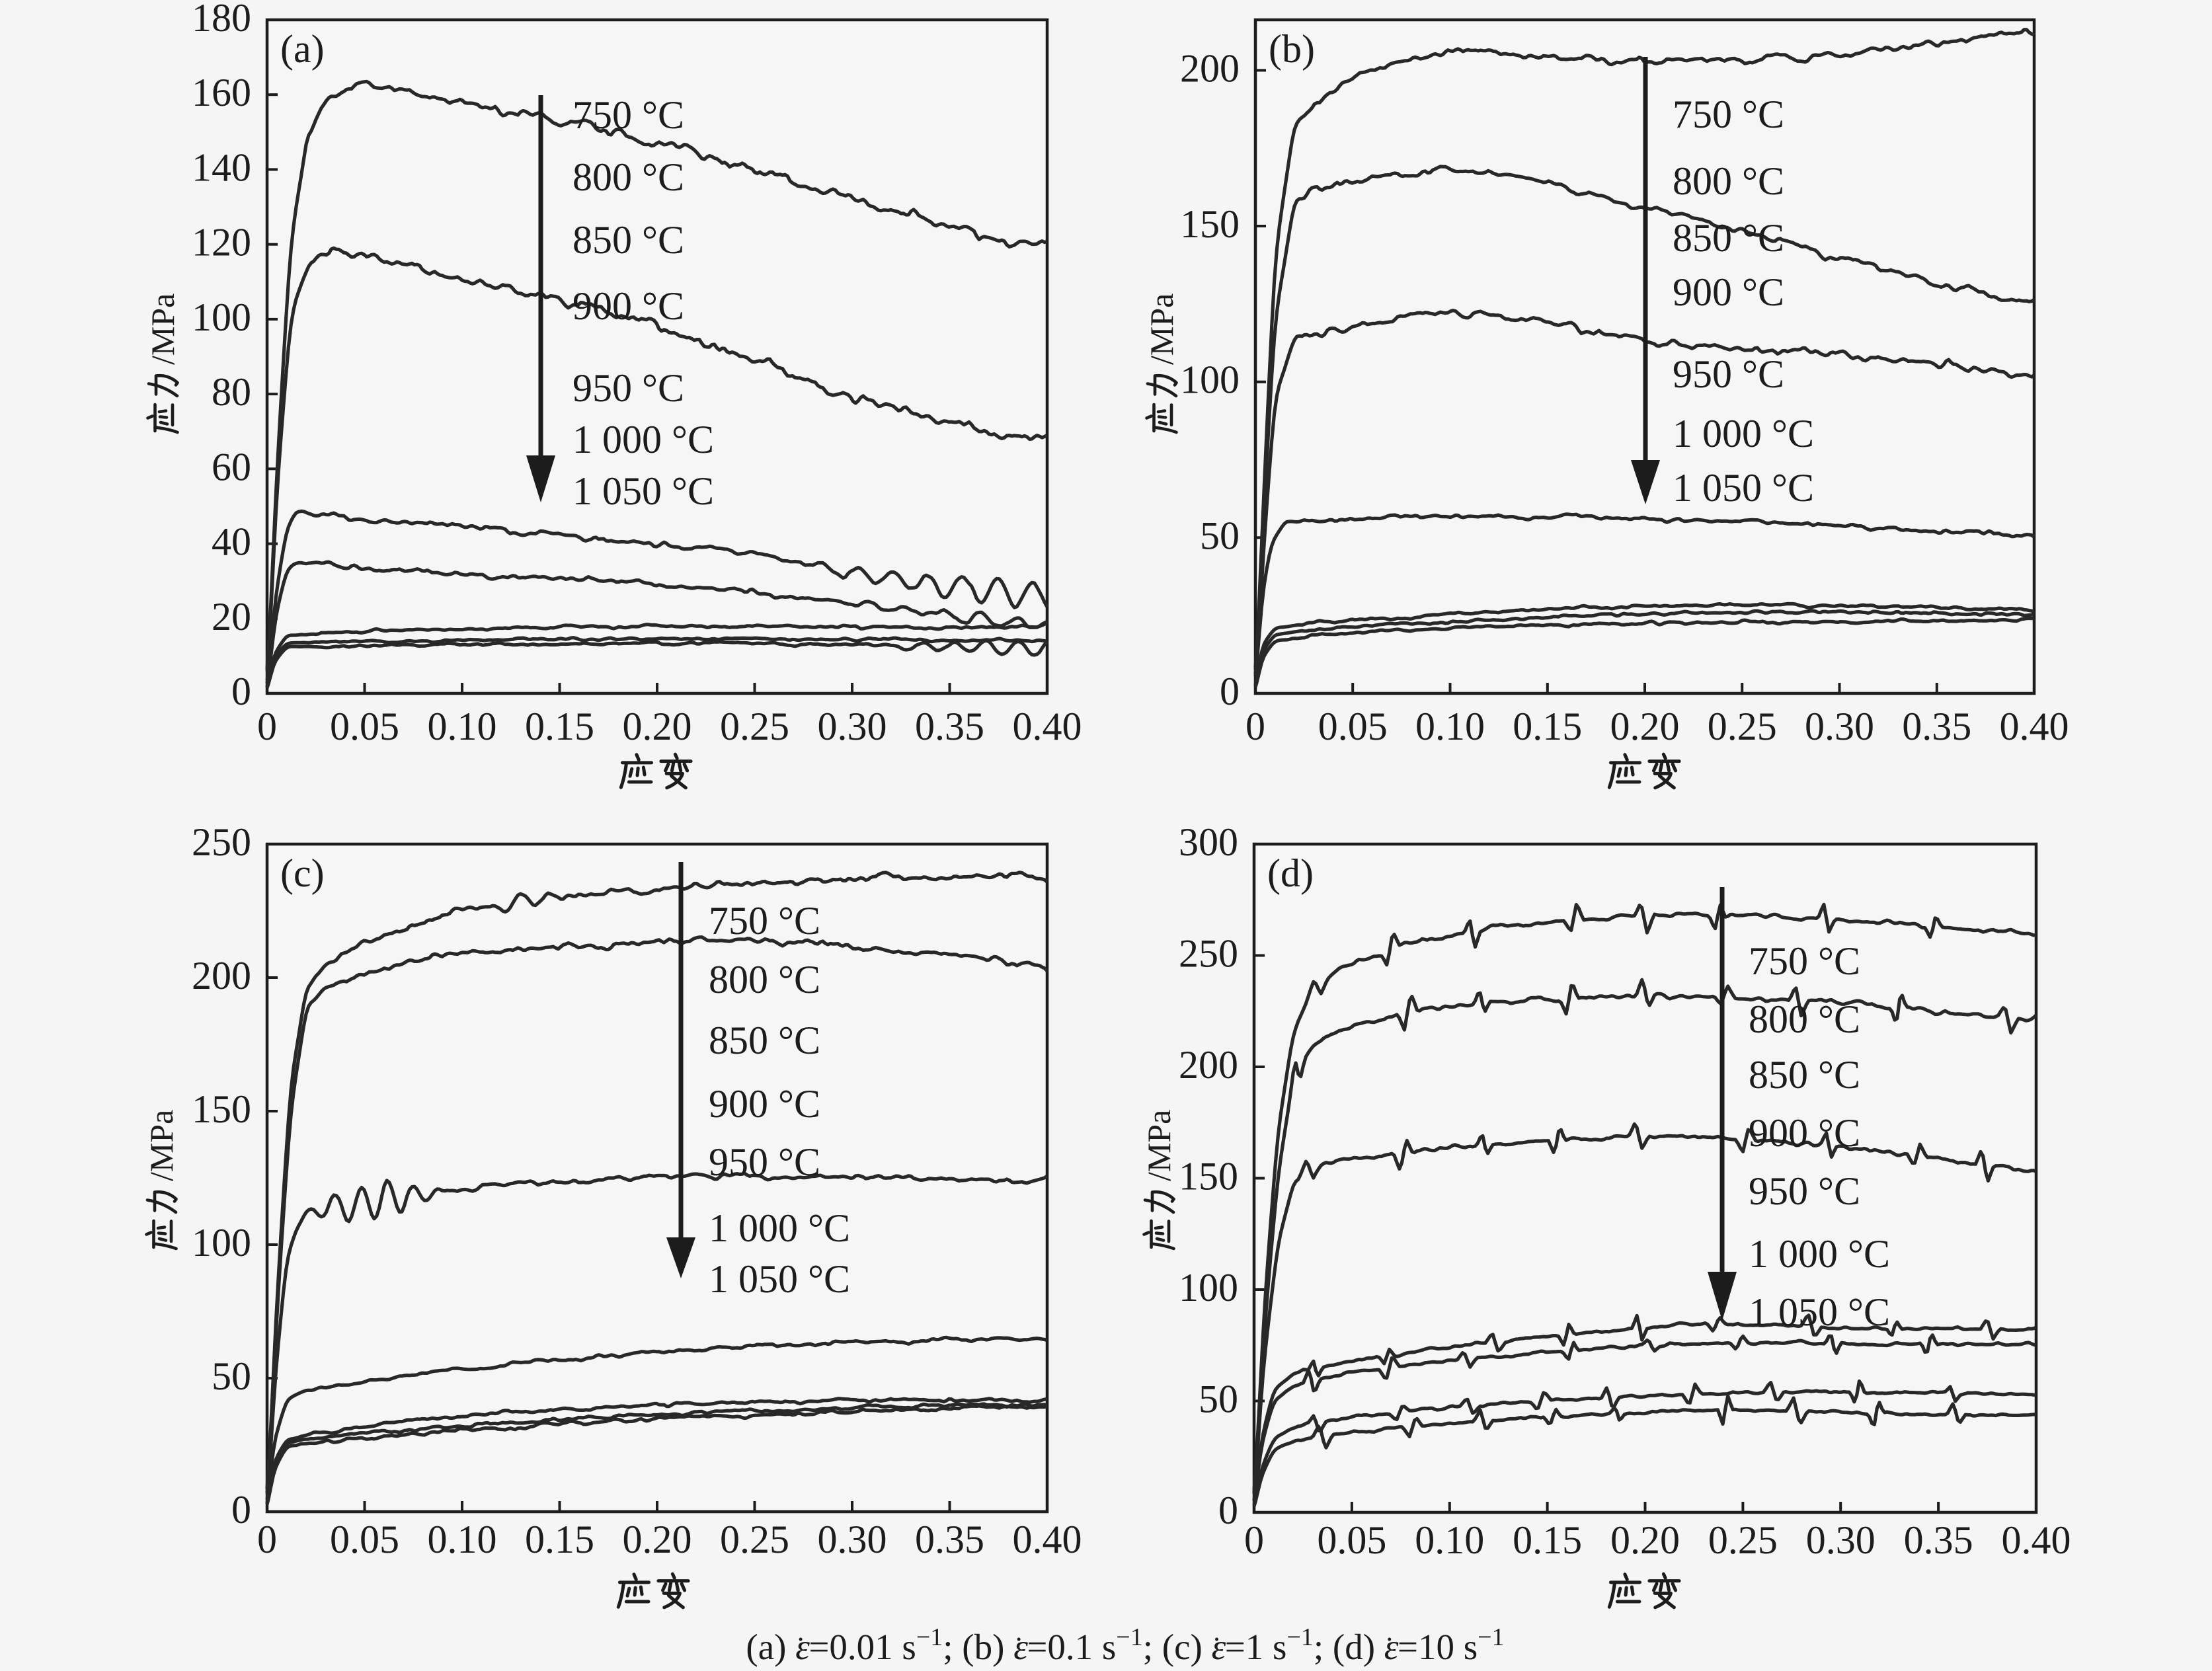  Describe the element at coordinates (221, 242) in the screenshot. I see `svg-text: 120` at that location.